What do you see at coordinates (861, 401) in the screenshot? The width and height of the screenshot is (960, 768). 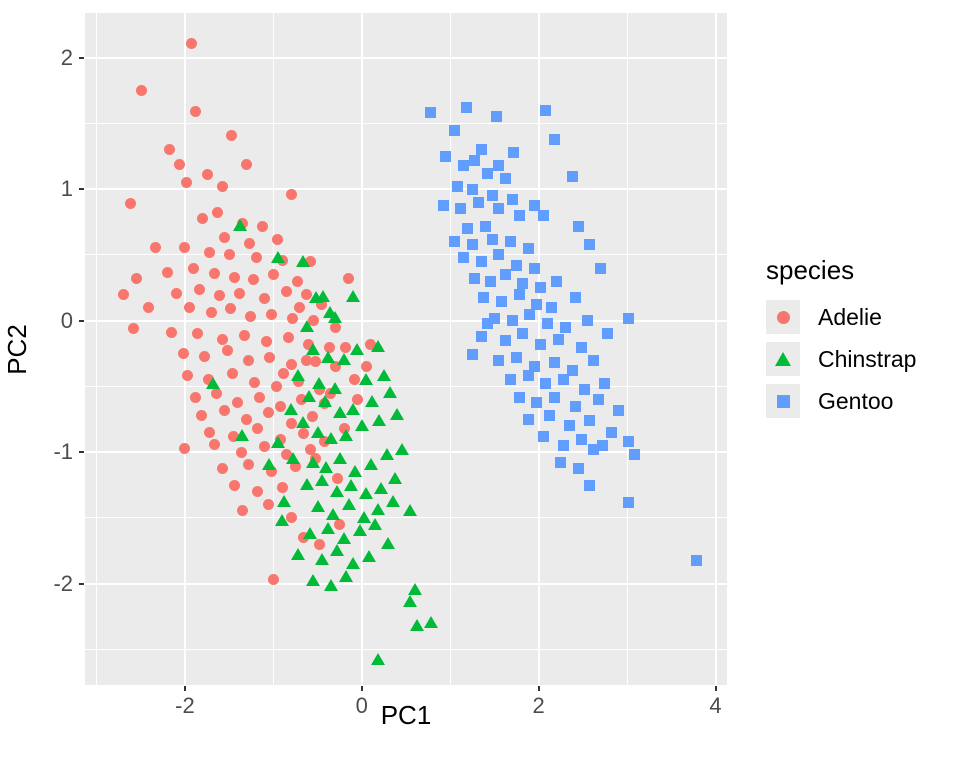 I see `legend-item-gentoo: Gentoo` at bounding box center [861, 401].